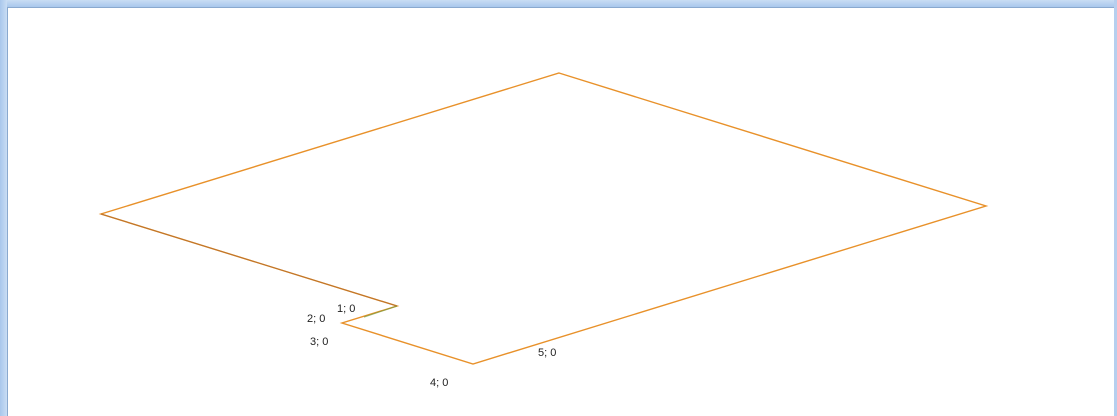 This screenshot has height=416, width=1117. Describe the element at coordinates (7, 211) in the screenshot. I see `frame-border-left` at that location.